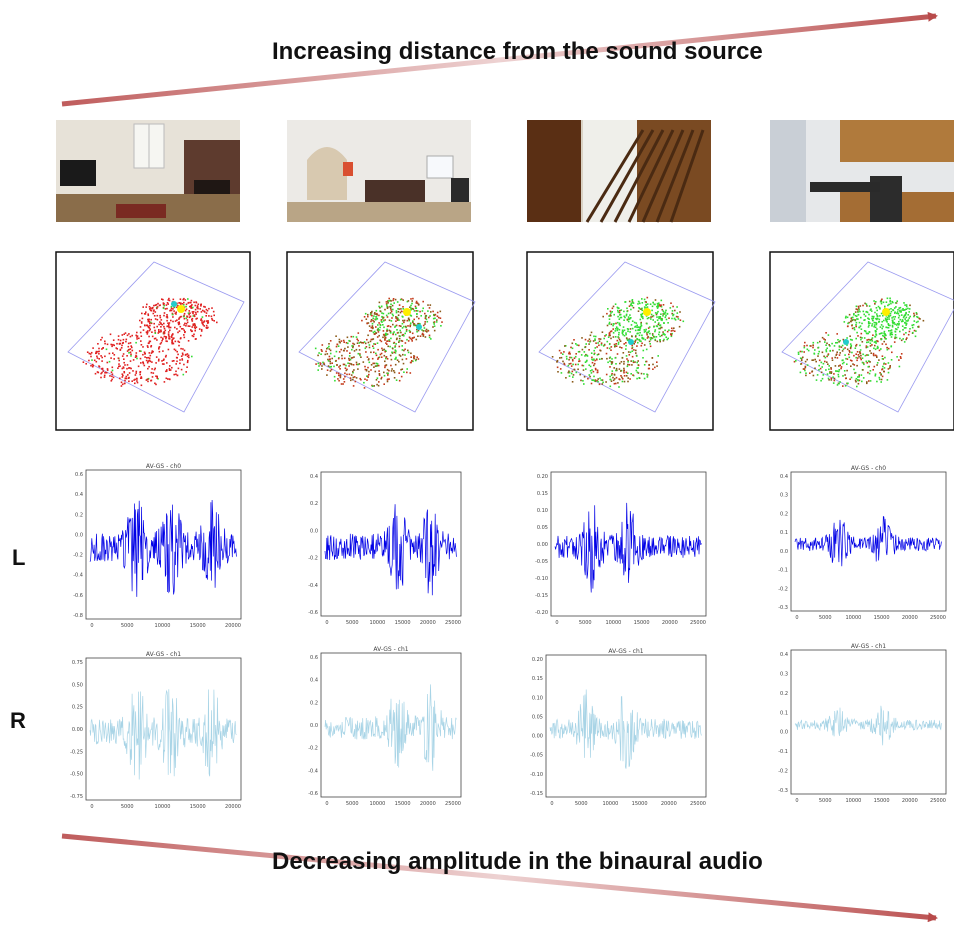 Image resolution: width=954 pixels, height=935 pixels. What do you see at coordinates (76, 775) in the screenshot?
I see `y-tick-label: -0.50` at bounding box center [76, 775].